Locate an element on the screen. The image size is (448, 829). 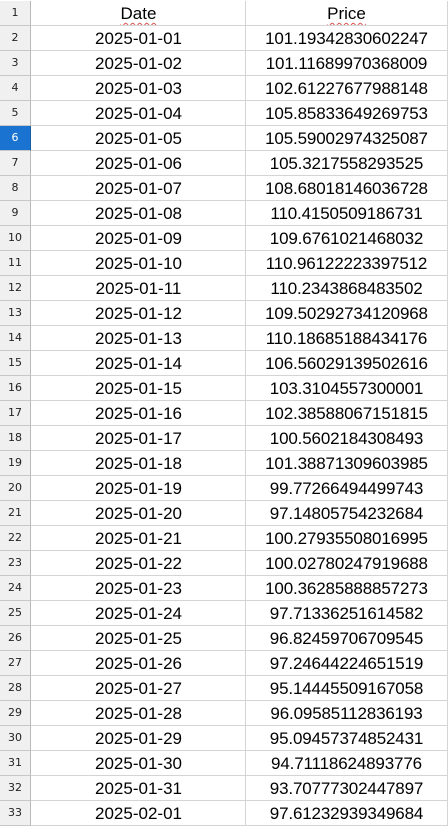
row-header: 25 is located at coordinates (15, 613).